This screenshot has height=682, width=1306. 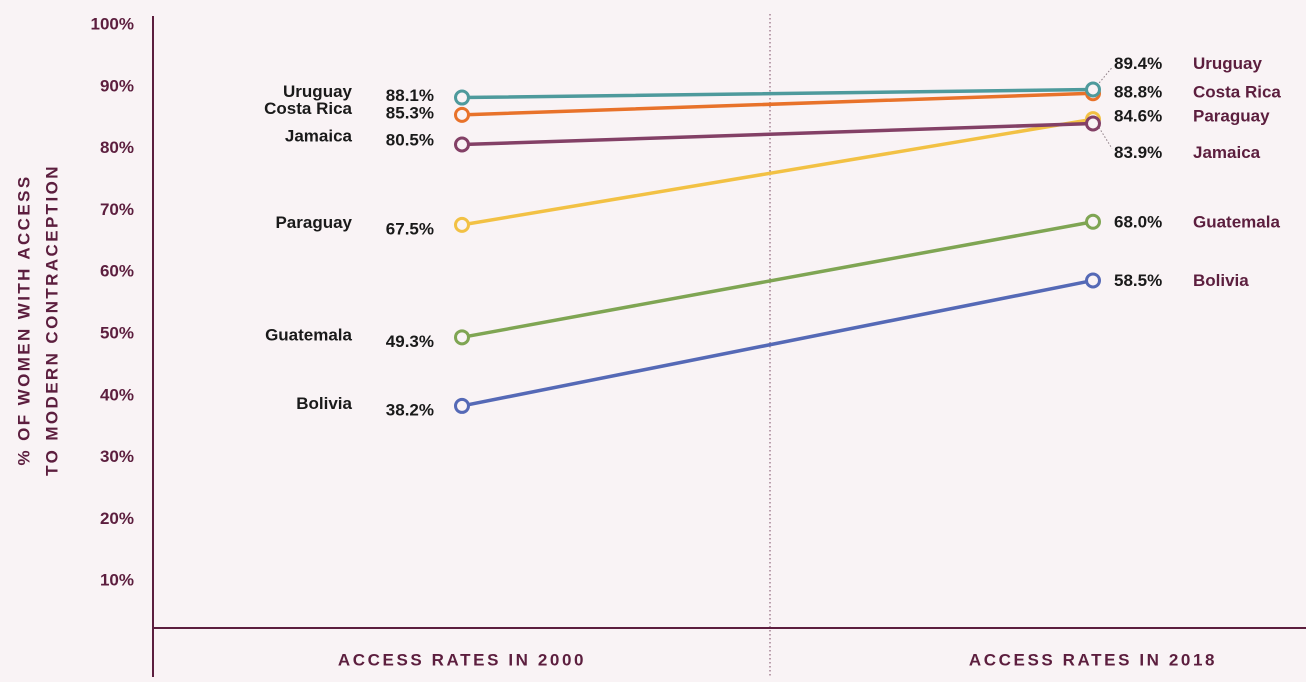 What do you see at coordinates (117, 580) in the screenshot?
I see `y-tick-label: 10%` at bounding box center [117, 580].